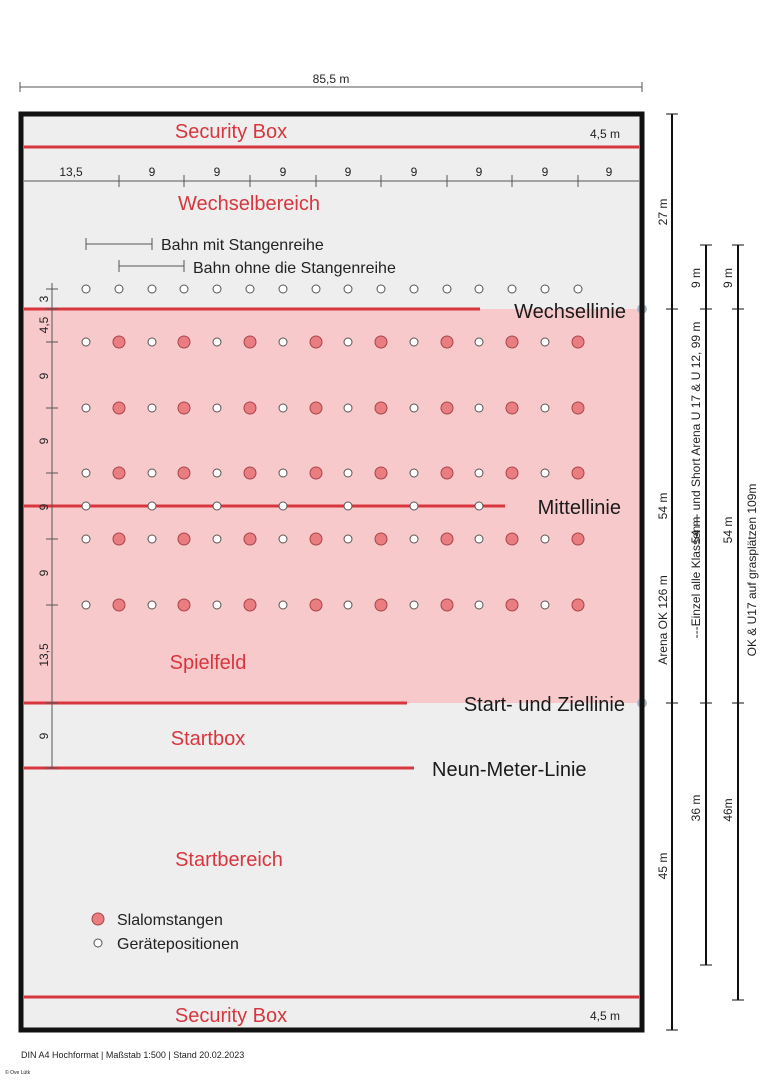  What do you see at coordinates (44, 735) in the screenshot?
I see `row-spacing-8: 9` at bounding box center [44, 735].